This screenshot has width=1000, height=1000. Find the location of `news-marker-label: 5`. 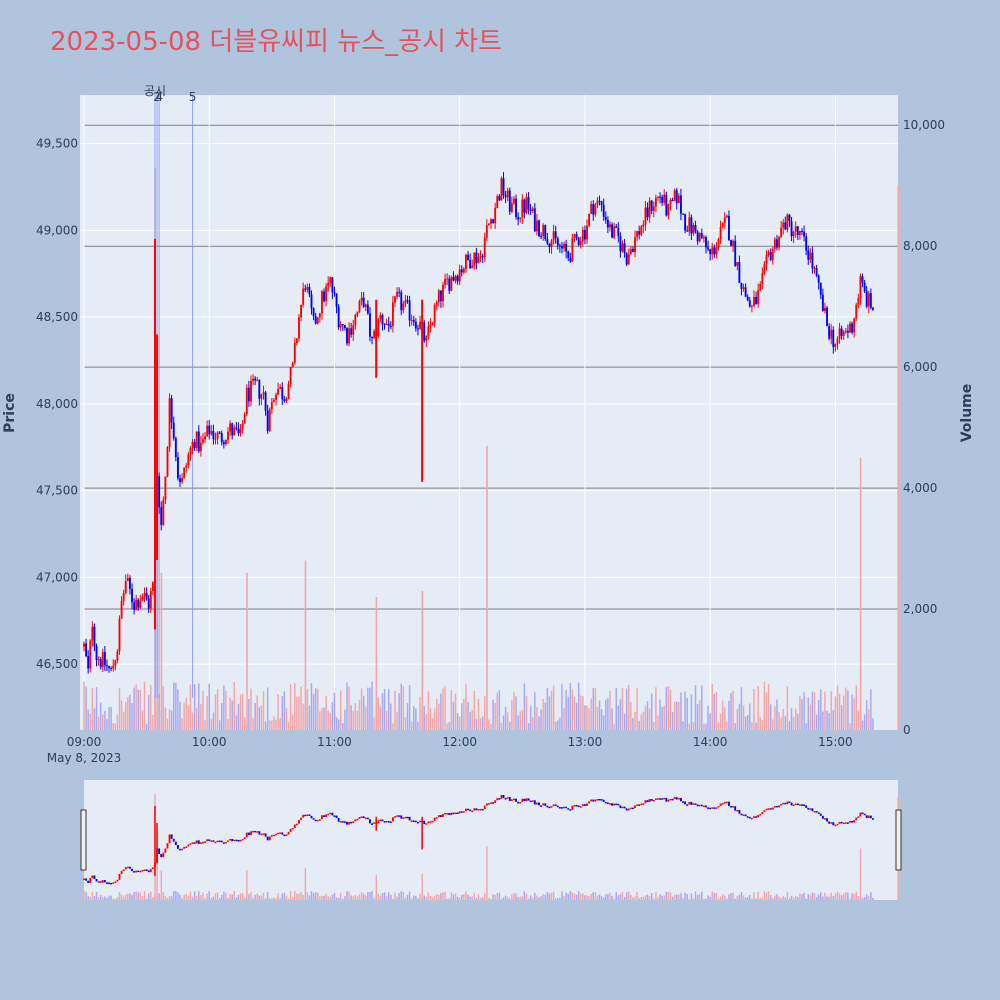

news-marker-label: 5 is located at coordinates (193, 97).